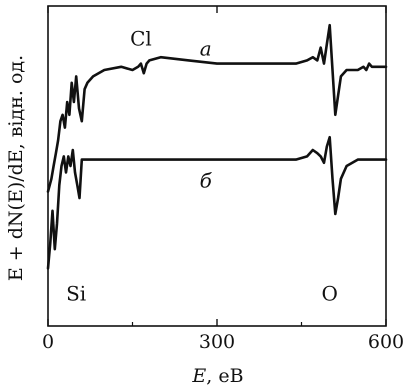 This screenshot has width=404, height=390. What do you see at coordinates (224, 376) in the screenshot?
I see `x-axis-label-rest: , eB` at bounding box center [224, 376].